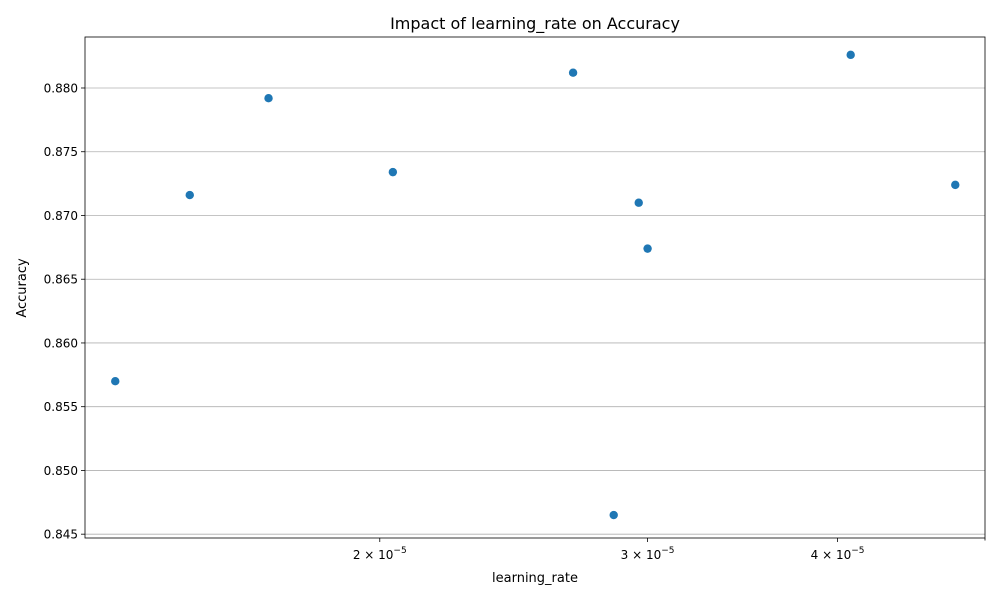 The height and width of the screenshot is (600, 1000). Describe the element at coordinates (61, 152) in the screenshot. I see `y-tick-label: 0.875` at that location.